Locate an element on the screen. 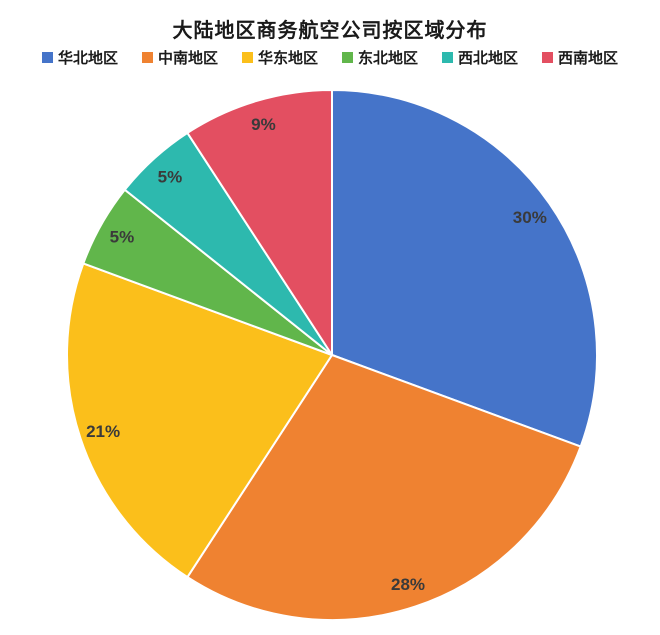 The image size is (660, 635). legend-label: 中南地区 is located at coordinates (187, 58).